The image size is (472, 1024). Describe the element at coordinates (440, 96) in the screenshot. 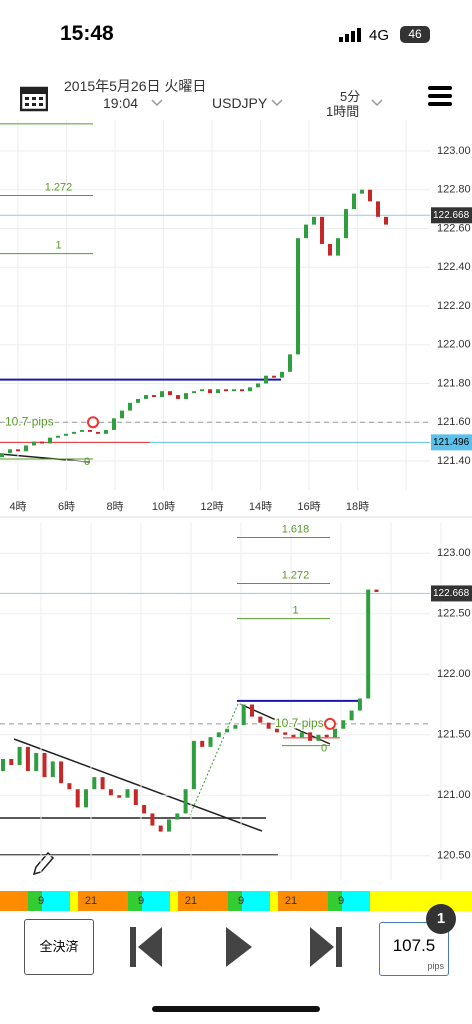

I see `menu-icon` at that location.